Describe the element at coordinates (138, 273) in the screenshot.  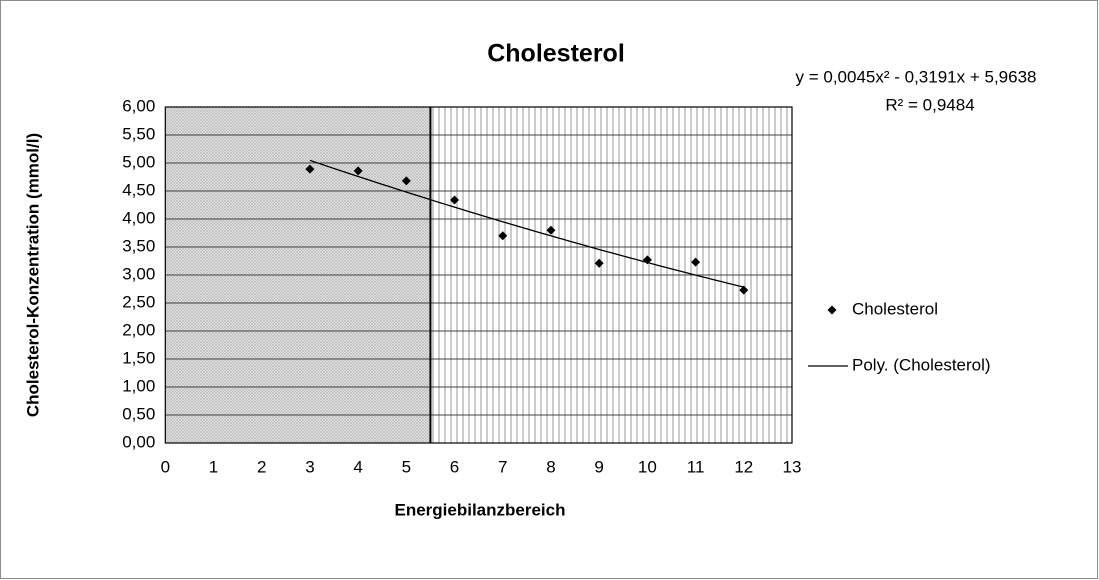
I see `y-tick-label: 3,00` at that location.